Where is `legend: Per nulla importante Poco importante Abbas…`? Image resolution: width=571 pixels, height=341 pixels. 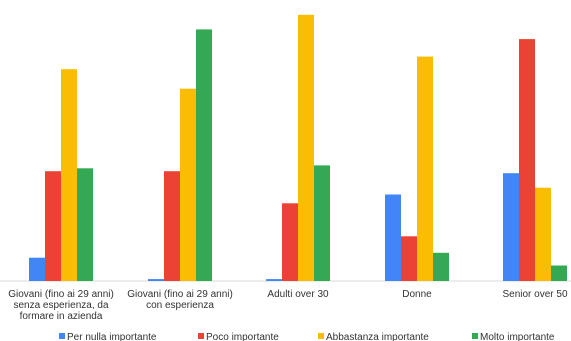 legend: Per nulla importante Poco importante Abbas… is located at coordinates (307, 336).